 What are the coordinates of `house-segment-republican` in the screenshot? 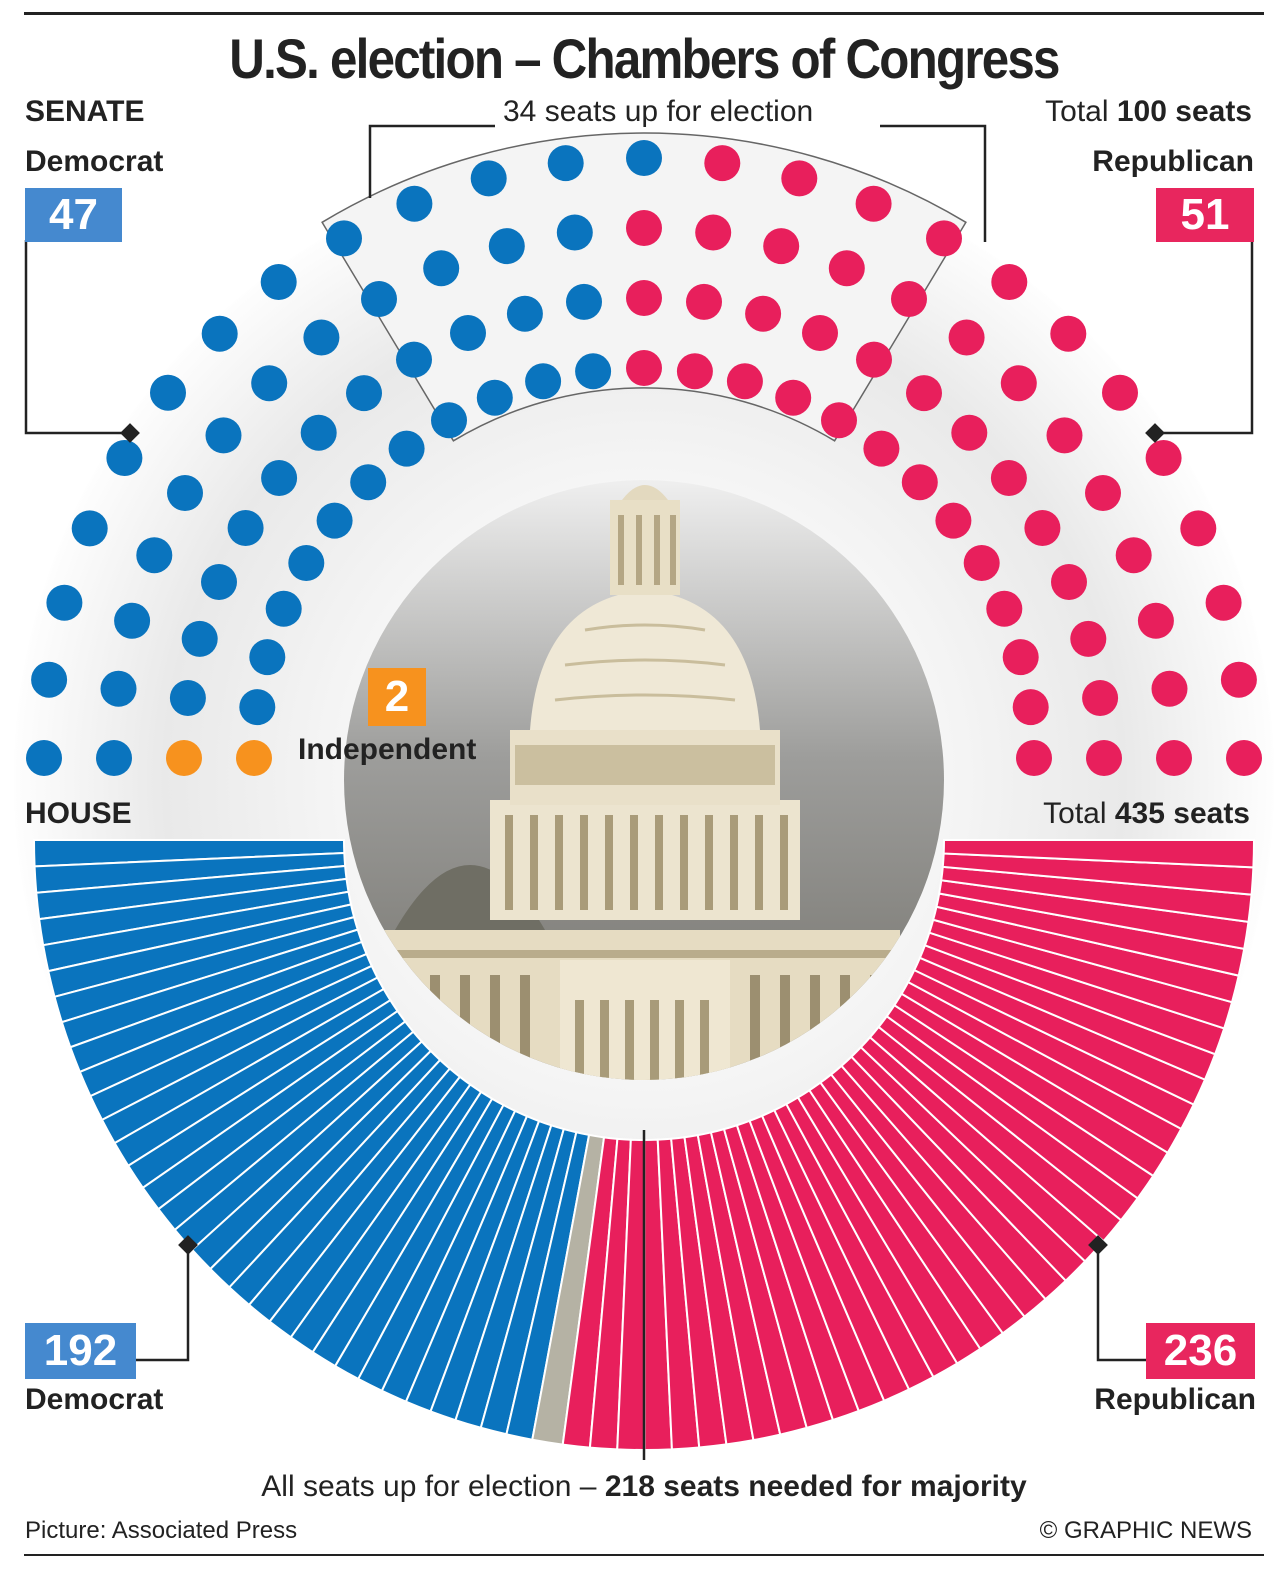 It's located at (1099, 854).